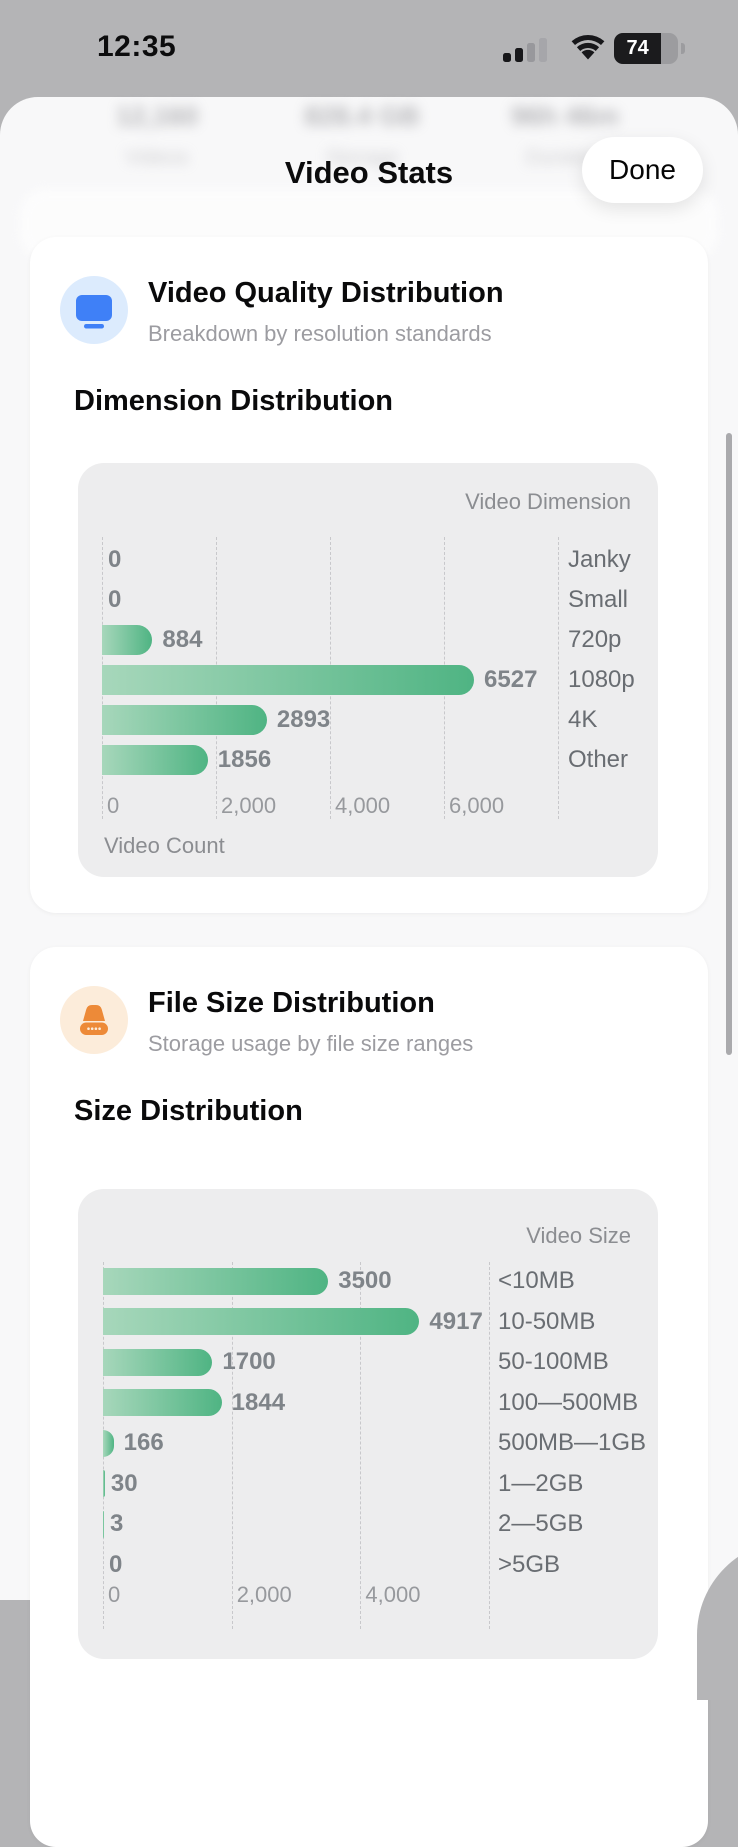 This screenshot has width=738, height=1847. Describe the element at coordinates (642, 170) in the screenshot. I see `done-button: Done` at that location.